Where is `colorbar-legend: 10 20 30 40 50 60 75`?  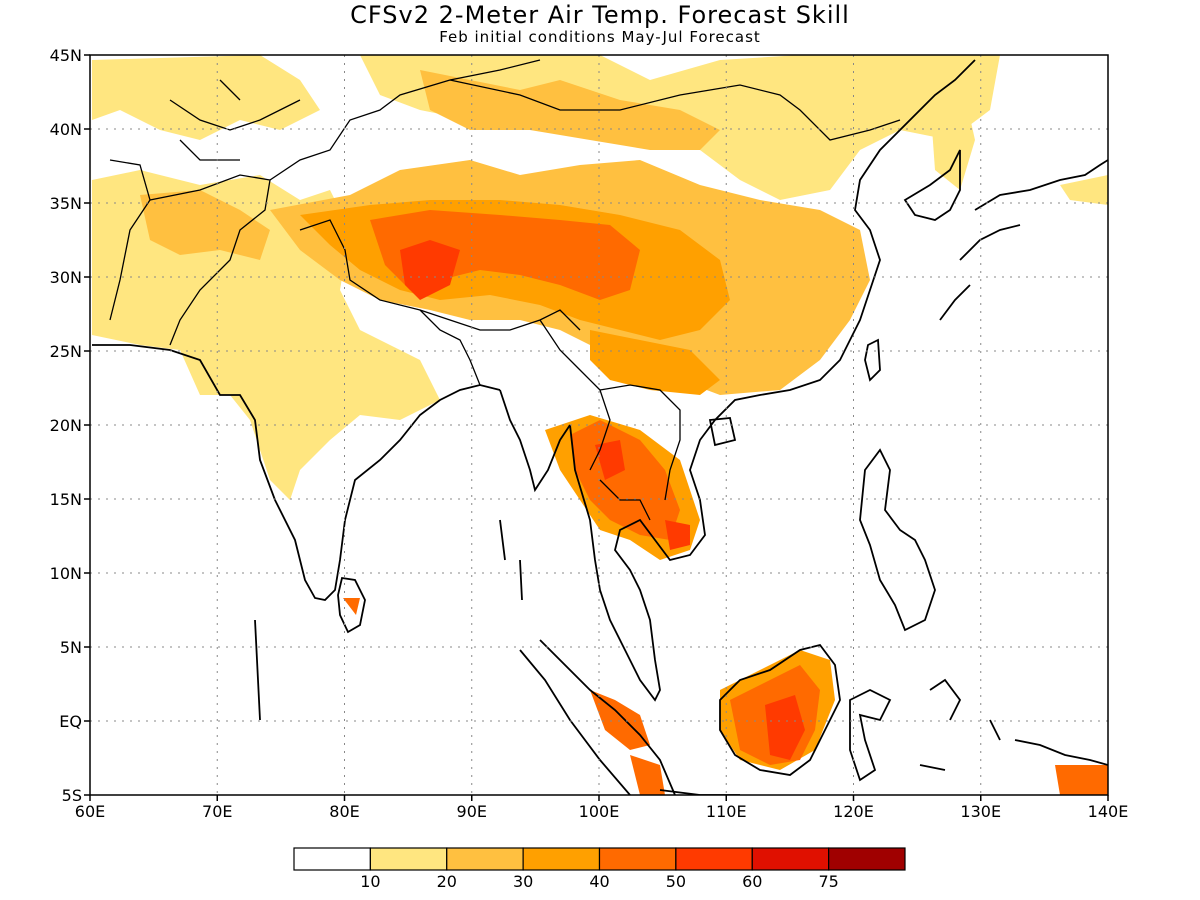
colorbar-legend: 10 20 30 40 50 60 75 is located at coordinates (599, 869).